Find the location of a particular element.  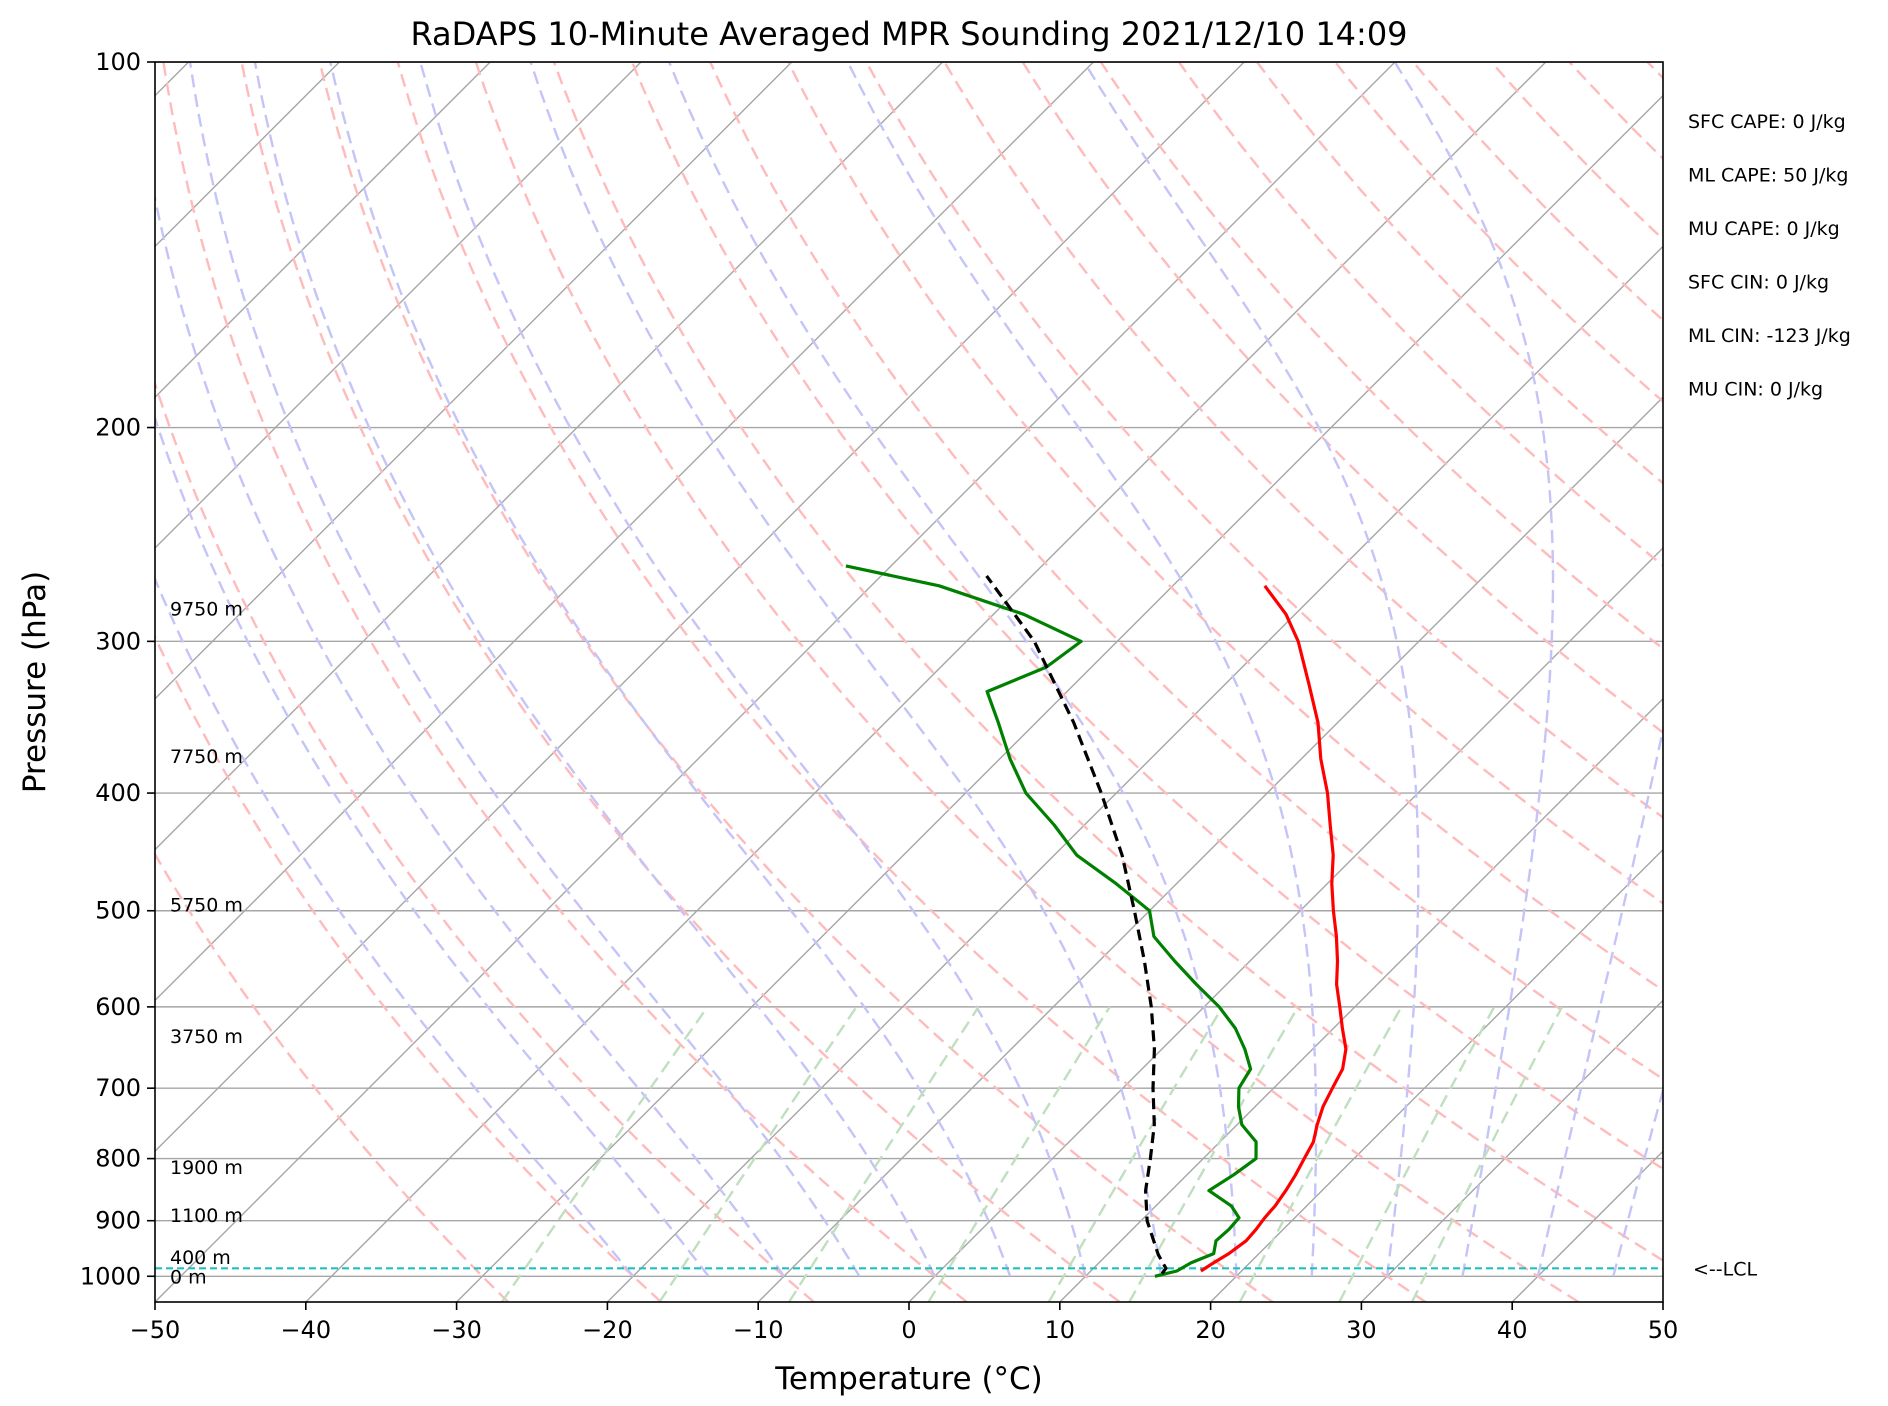

x-tick-label: 10 is located at coordinates (1060, 1330).